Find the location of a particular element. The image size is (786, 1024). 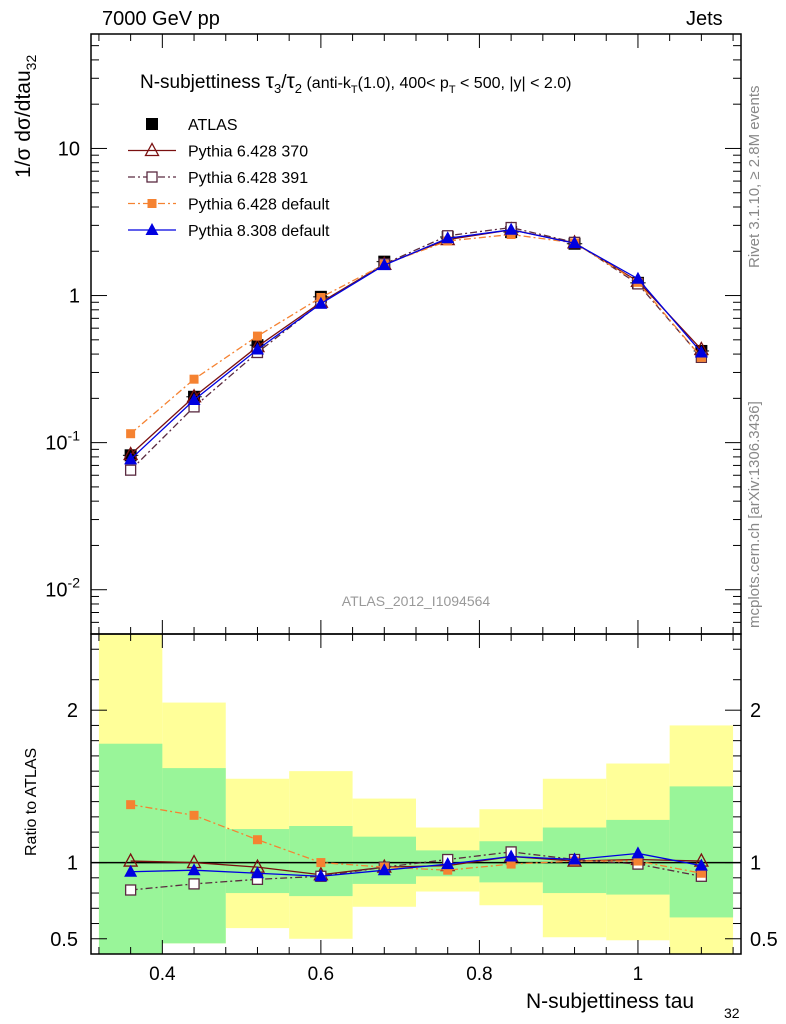

title-tau-sub2: 2 is located at coordinates (298, 88).